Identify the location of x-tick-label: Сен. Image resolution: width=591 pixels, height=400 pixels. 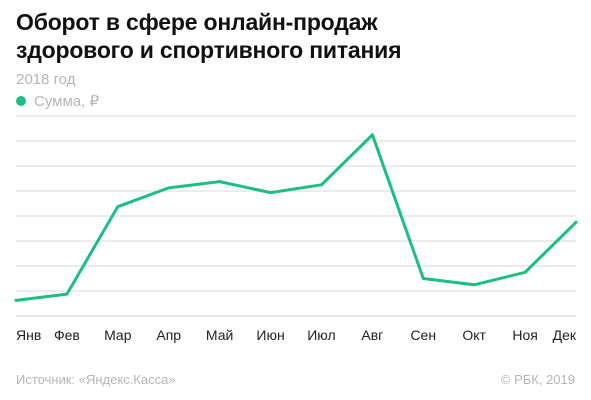
(423, 335).